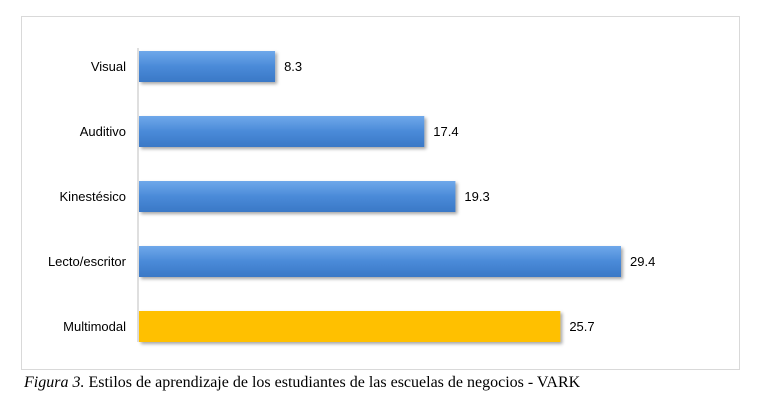 This screenshot has width=760, height=408. What do you see at coordinates (350, 326) in the screenshot?
I see `bar-multimodal` at bounding box center [350, 326].